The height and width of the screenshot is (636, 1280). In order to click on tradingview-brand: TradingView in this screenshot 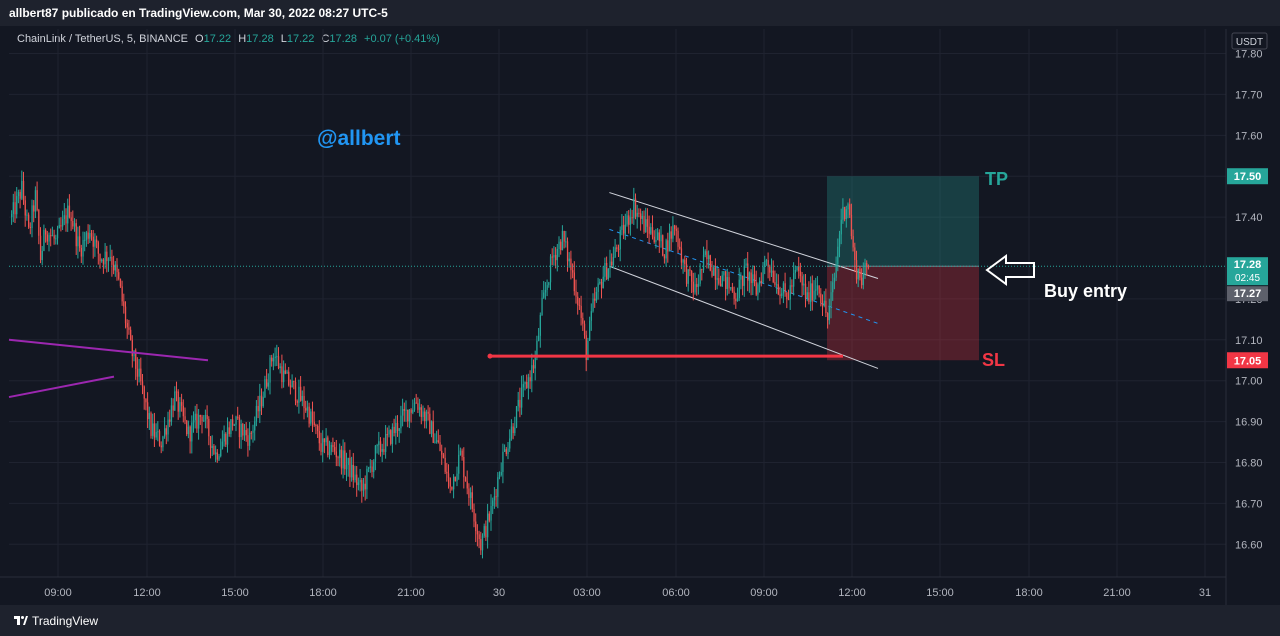, I will do `click(65, 621)`.